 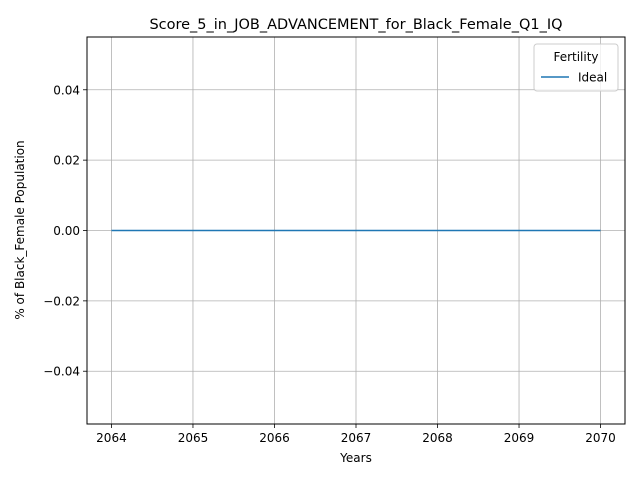 I want to click on y-tick-label: −0.02, so click(x=61, y=301).